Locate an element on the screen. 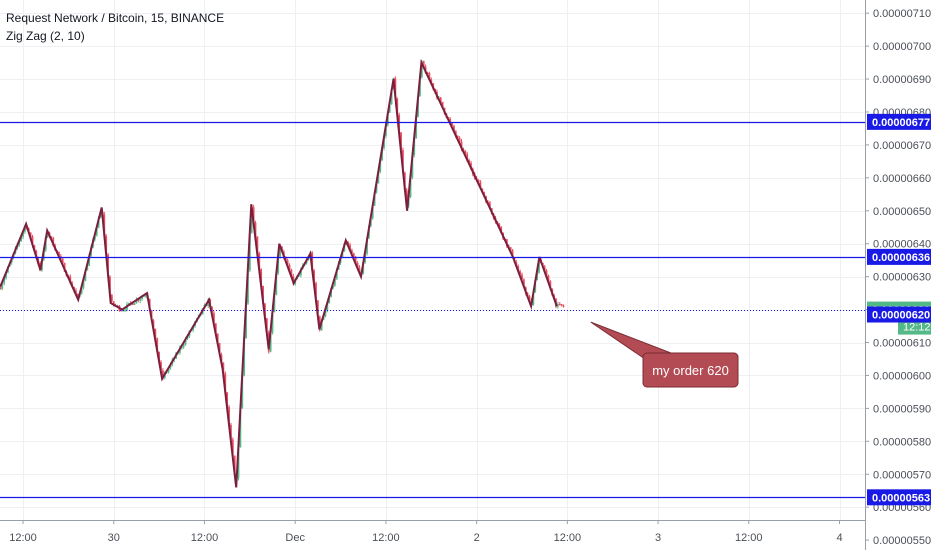  price-tick-label: 0.00000600 is located at coordinates (902, 376).